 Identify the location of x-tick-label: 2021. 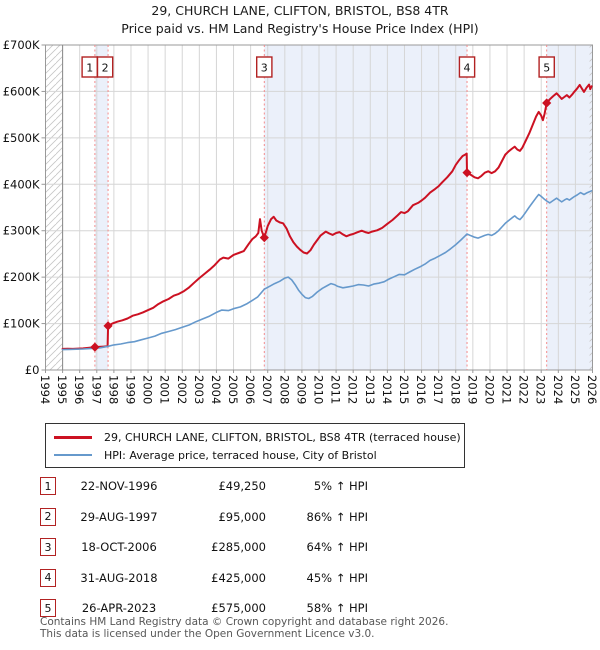
(507, 389).